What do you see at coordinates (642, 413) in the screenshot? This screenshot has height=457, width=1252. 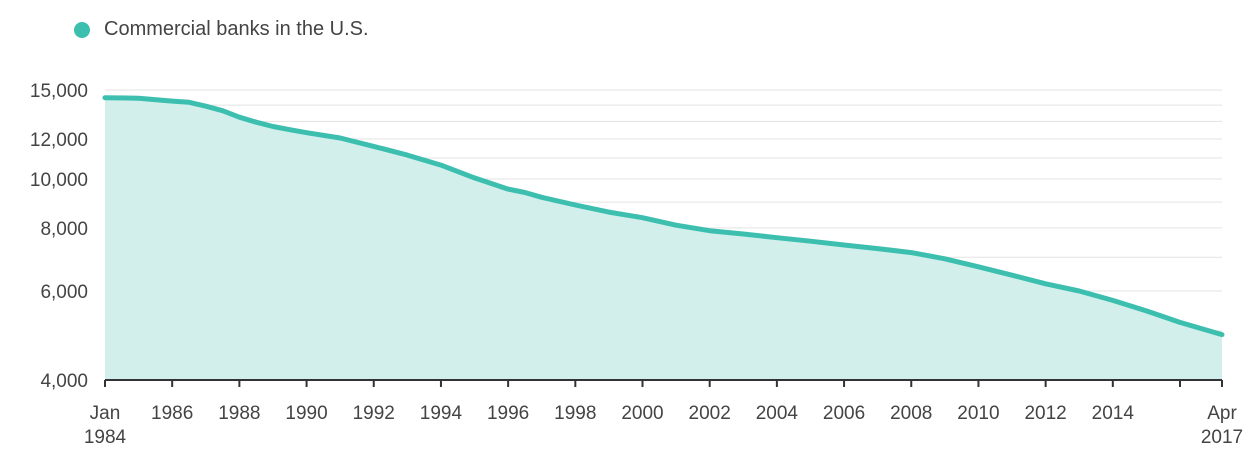 I see `x-tick-label-2000: 2000` at bounding box center [642, 413].